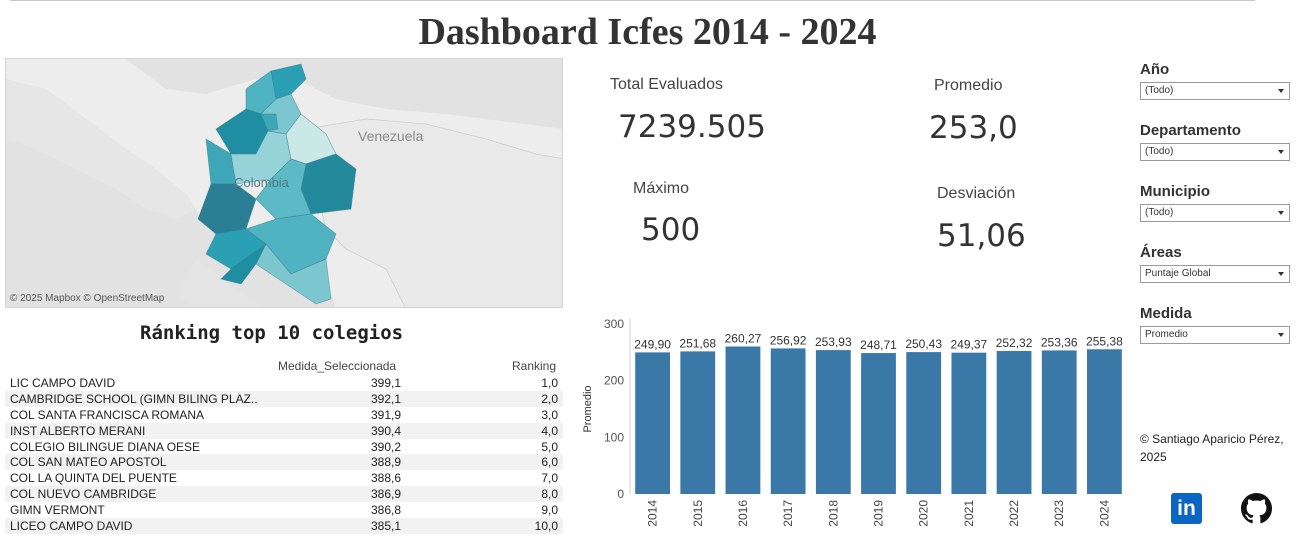 The image size is (1303, 537). I want to click on github-icon, so click(1256, 508).